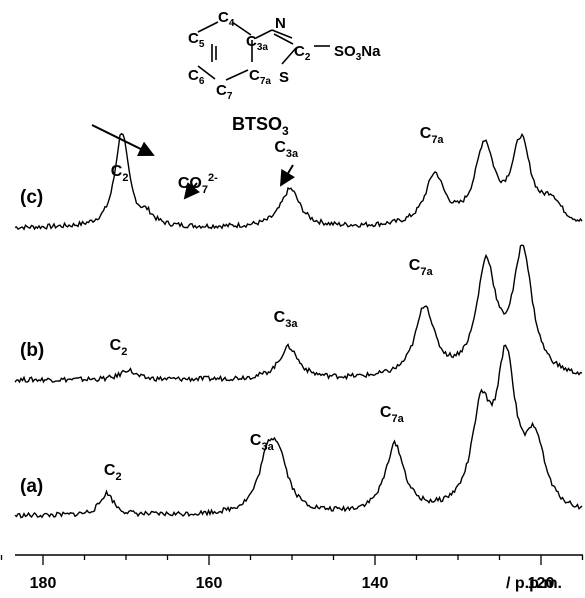 The height and width of the screenshot is (598, 585). Describe the element at coordinates (541, 583) in the screenshot. I see `x-tick-label: 120` at that location.